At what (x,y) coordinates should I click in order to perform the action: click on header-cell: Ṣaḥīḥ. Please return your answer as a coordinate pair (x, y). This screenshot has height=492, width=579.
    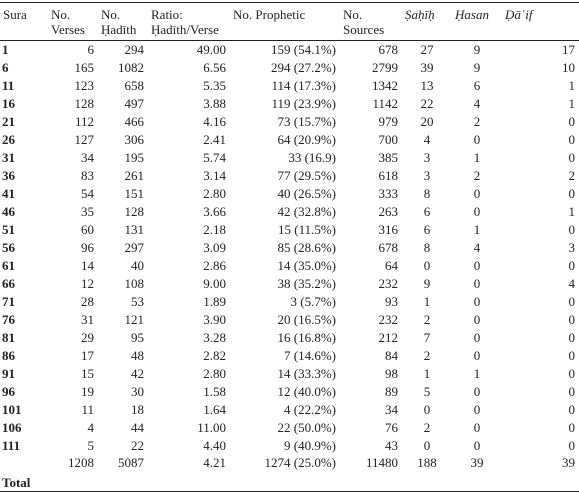
    Looking at the image, I should click on (420, 14).